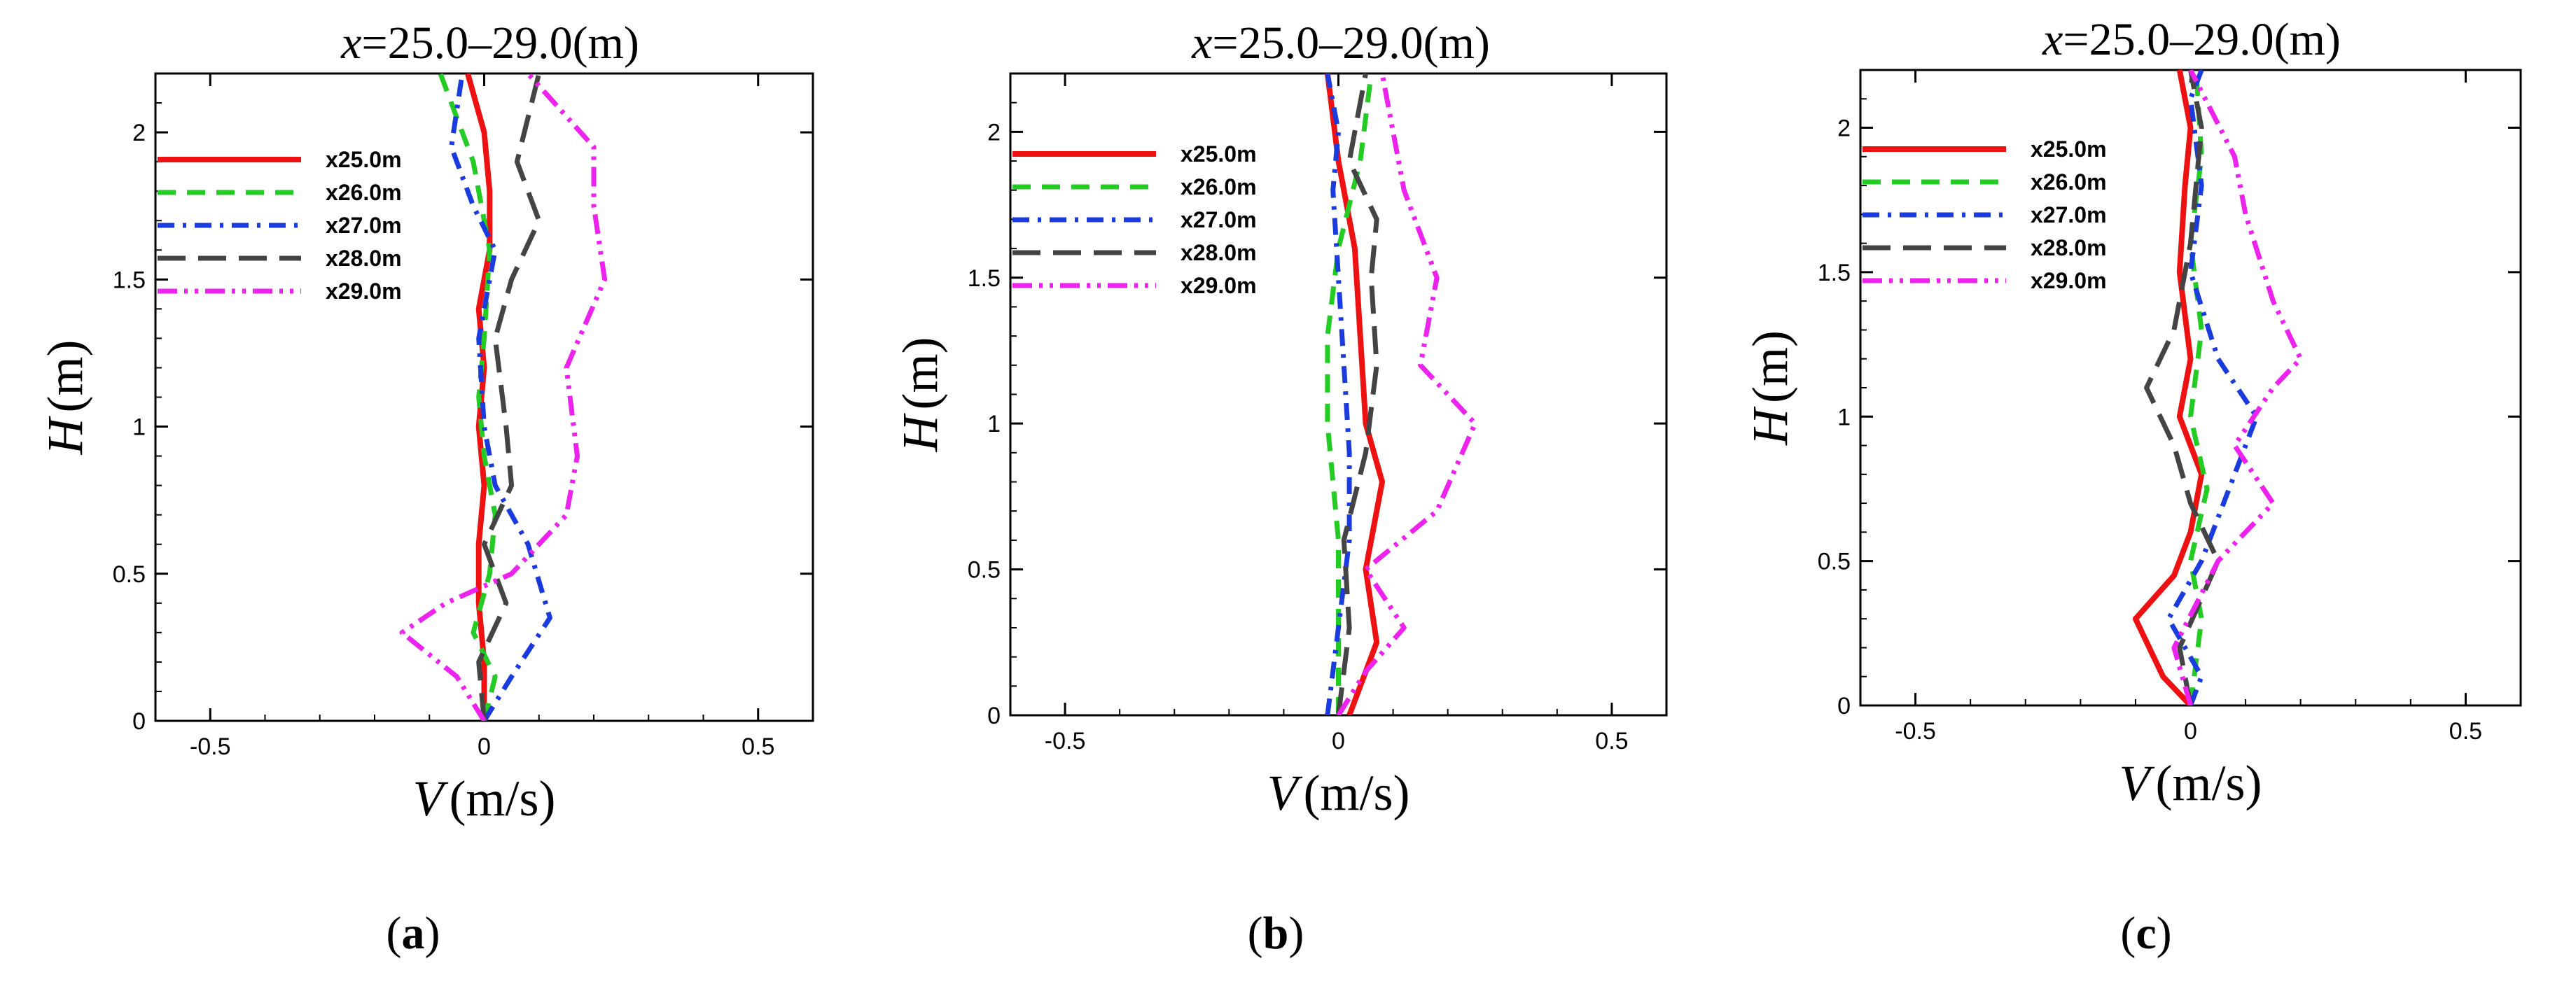 The width and height of the screenshot is (2576, 984). I want to click on panel-label: (a), so click(413, 934).